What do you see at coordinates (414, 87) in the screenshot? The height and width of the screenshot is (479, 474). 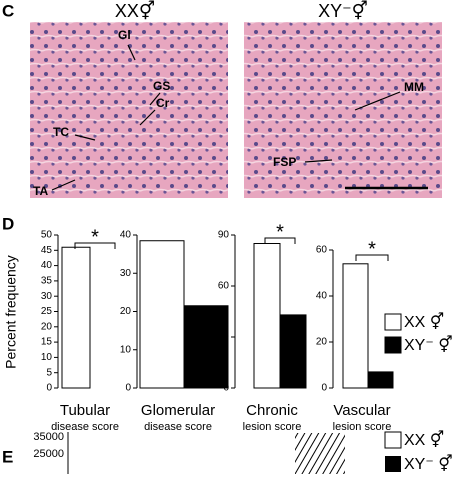 I see `image-label: MM` at bounding box center [414, 87].